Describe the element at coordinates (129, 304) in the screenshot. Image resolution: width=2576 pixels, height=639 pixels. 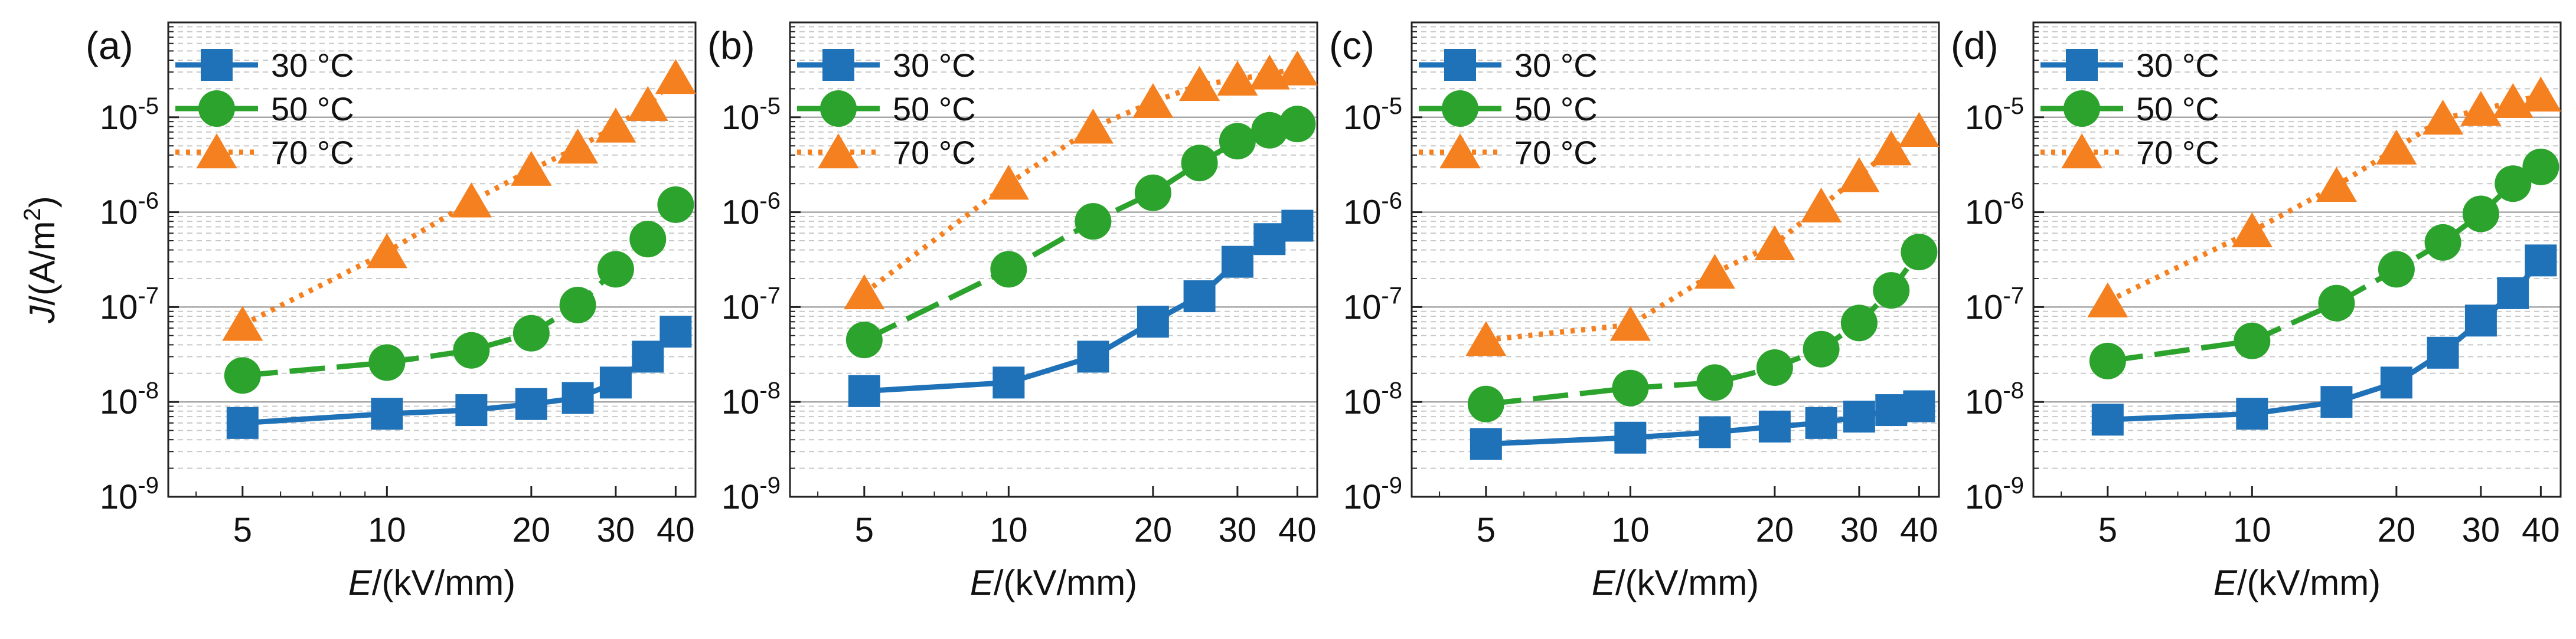
I see `y-tick-label: 10⁻⁷` at that location.